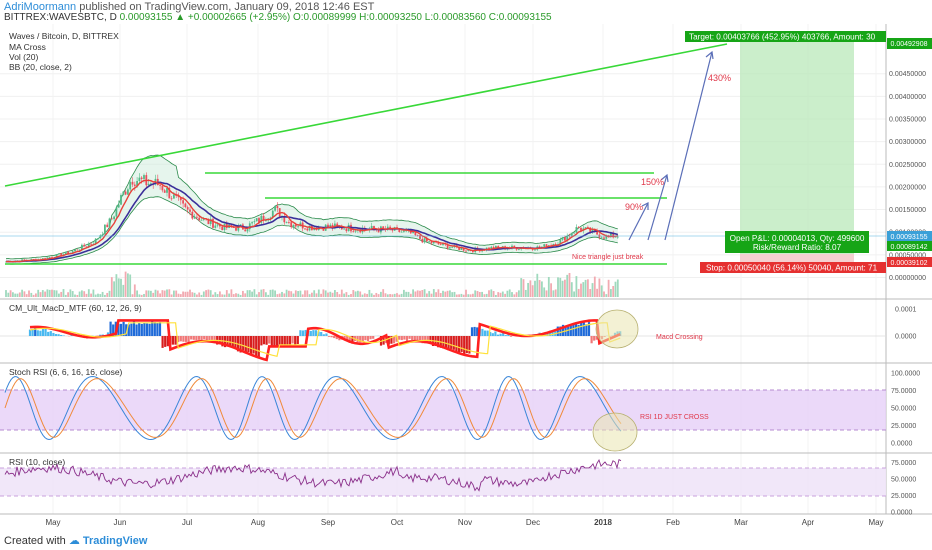 The image size is (932, 550). What do you see at coordinates (115, 541) in the screenshot?
I see `footer-brand: TradingView` at bounding box center [115, 541].